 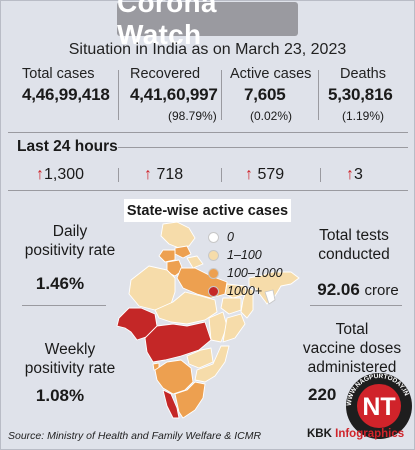 What do you see at coordinates (358, 289) in the screenshot?
I see `total-tests-value: 92.06 crore` at bounding box center [358, 289].